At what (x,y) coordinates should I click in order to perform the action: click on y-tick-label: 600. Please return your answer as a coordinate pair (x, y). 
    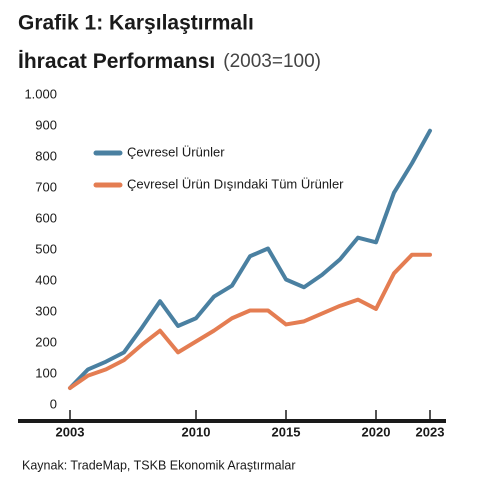
    Looking at the image, I should click on (46, 217).